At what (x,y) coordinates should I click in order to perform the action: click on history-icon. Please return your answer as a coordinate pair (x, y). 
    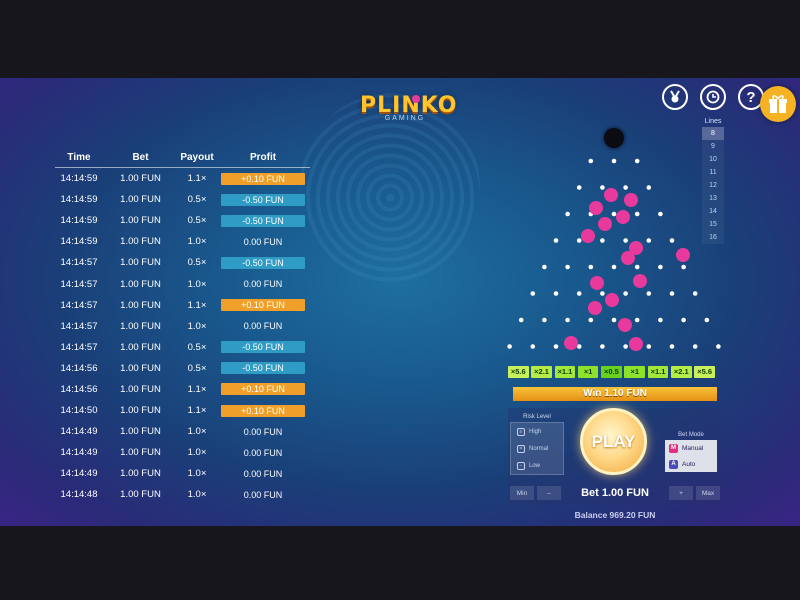
    Looking at the image, I should click on (713, 97).